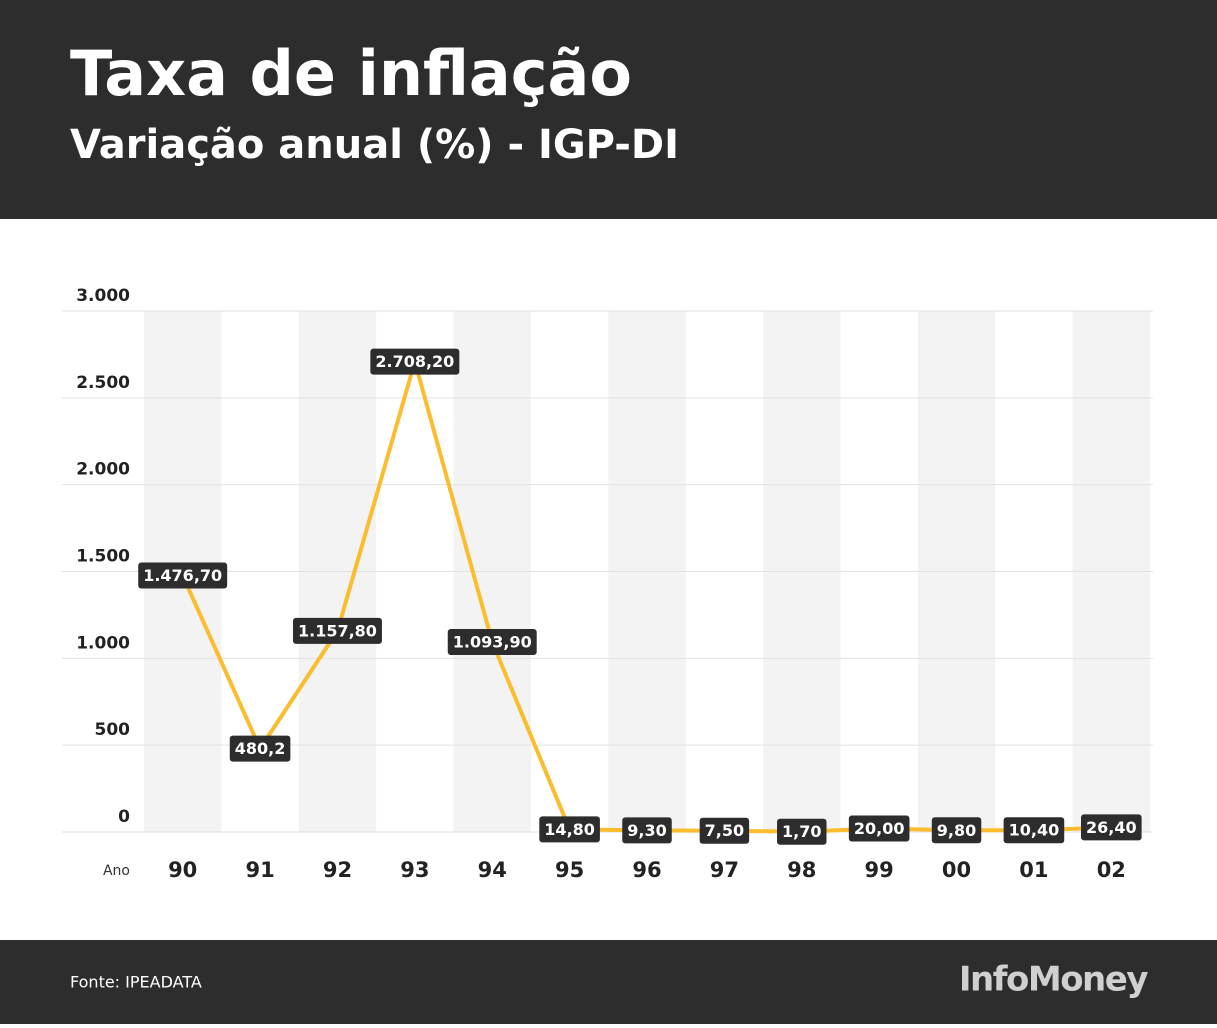 The height and width of the screenshot is (1028, 1217). What do you see at coordinates (124, 817) in the screenshot?
I see `y-tick-label: 0` at bounding box center [124, 817].